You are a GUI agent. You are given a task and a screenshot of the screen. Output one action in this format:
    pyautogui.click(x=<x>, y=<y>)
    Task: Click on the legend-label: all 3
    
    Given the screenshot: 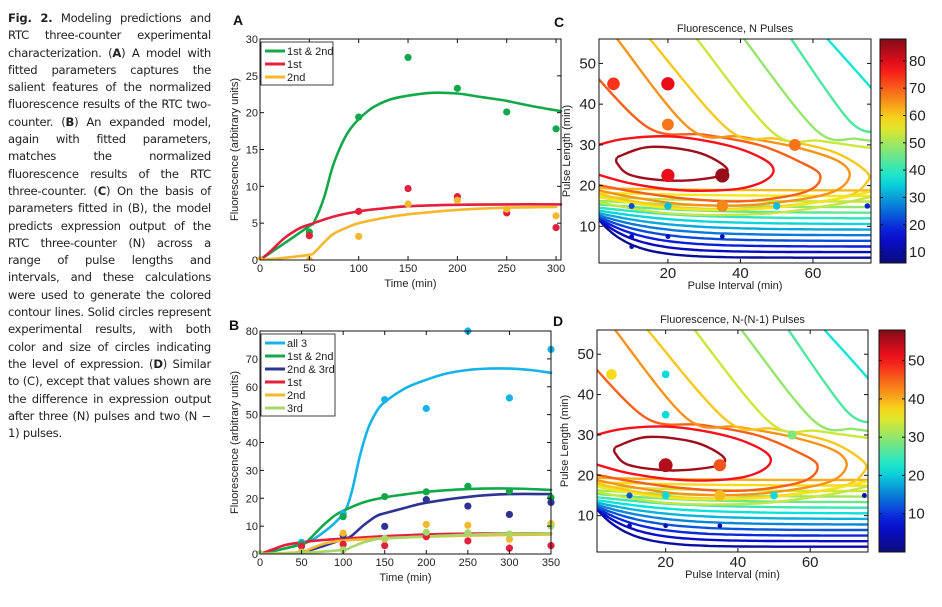 What is the action you would take?
    pyautogui.click(x=297, y=344)
    